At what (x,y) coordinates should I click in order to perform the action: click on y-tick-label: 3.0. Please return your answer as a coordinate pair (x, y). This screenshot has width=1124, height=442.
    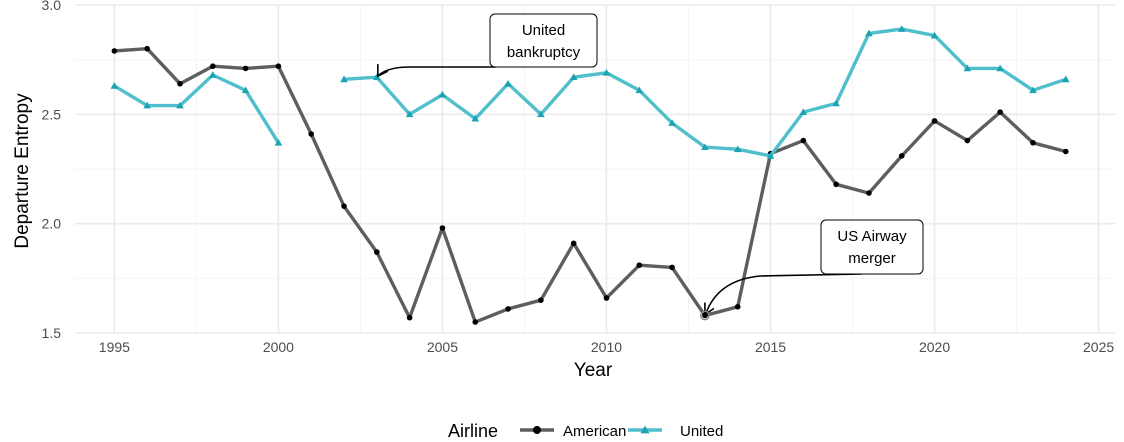
    Looking at the image, I should click on (52, 6).